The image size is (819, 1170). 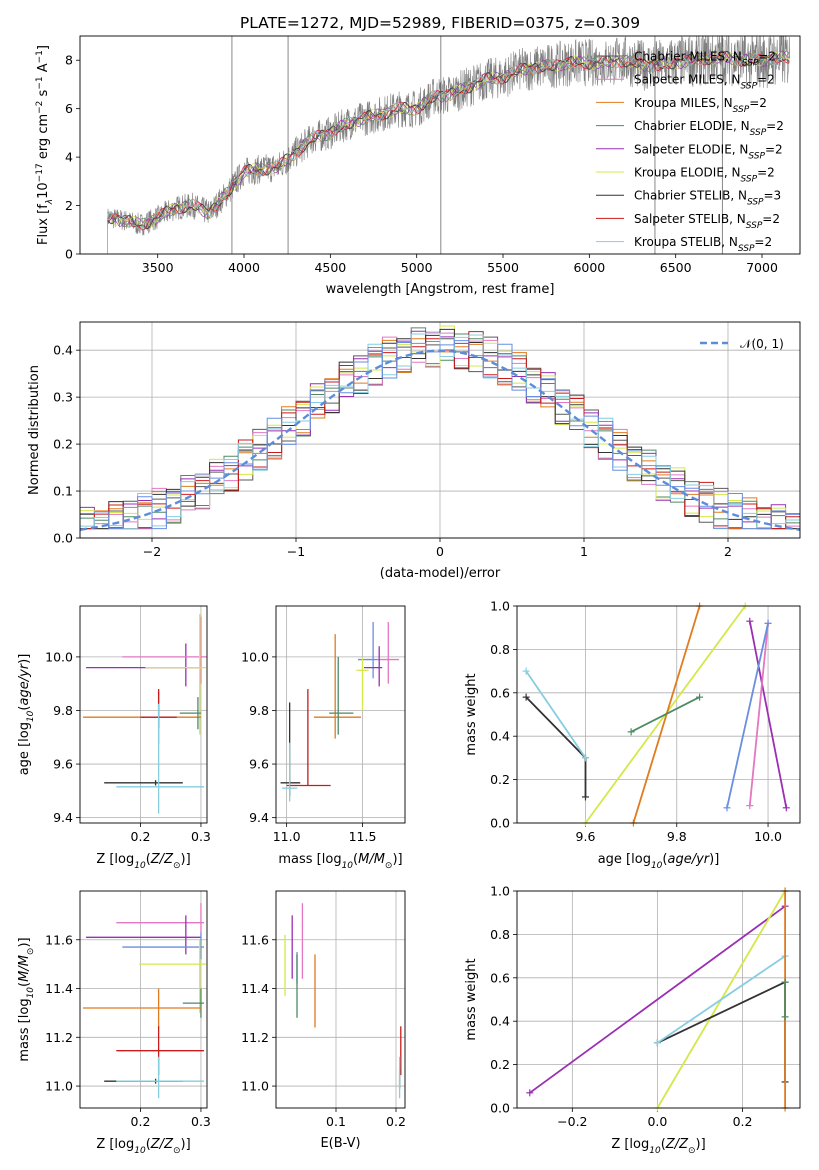 What do you see at coordinates (59, 1086) in the screenshot?
I see `y-tick-label: 11.0` at bounding box center [59, 1086].